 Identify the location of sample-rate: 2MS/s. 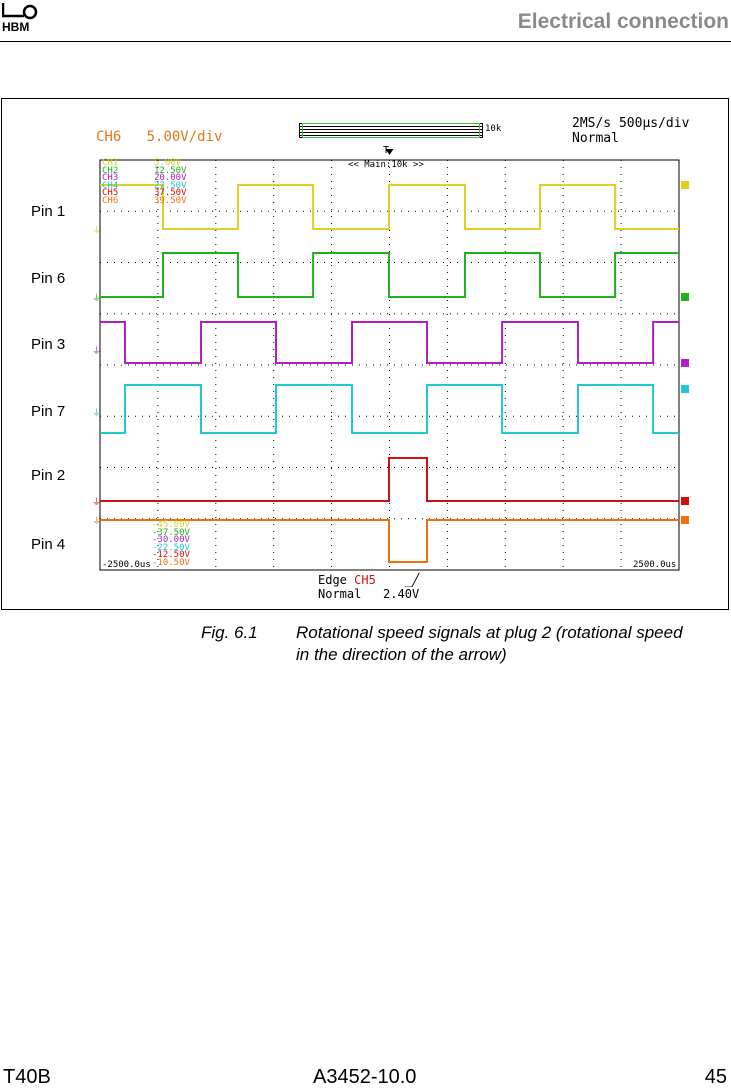
(592, 123).